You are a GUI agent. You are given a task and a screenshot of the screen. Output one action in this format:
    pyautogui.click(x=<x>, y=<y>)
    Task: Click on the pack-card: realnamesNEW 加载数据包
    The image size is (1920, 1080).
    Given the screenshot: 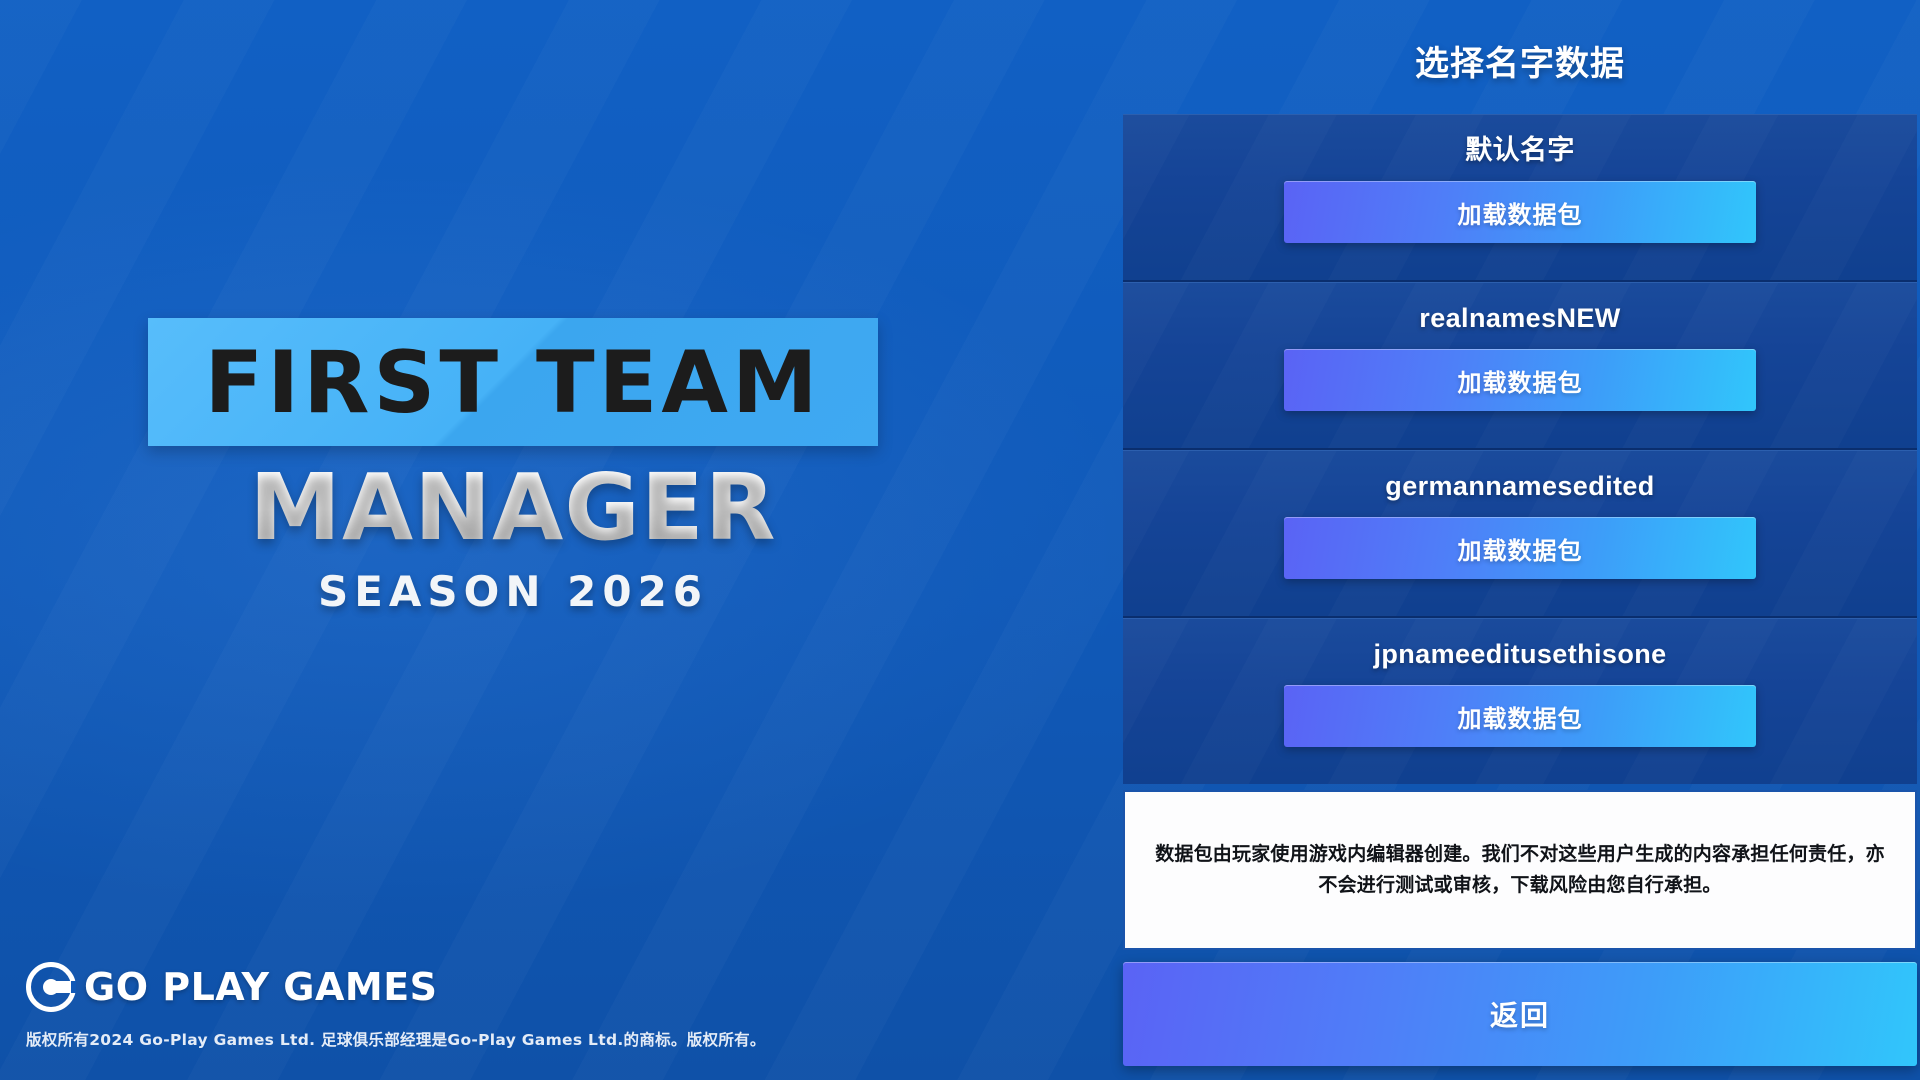 What is the action you would take?
    pyautogui.click(x=1520, y=366)
    